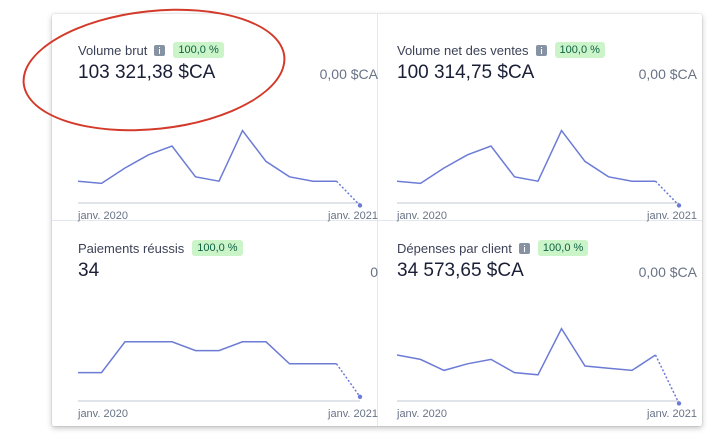 The width and height of the screenshot is (720, 446). I want to click on card-header: Volume brut 100,0 %, so click(151, 50).